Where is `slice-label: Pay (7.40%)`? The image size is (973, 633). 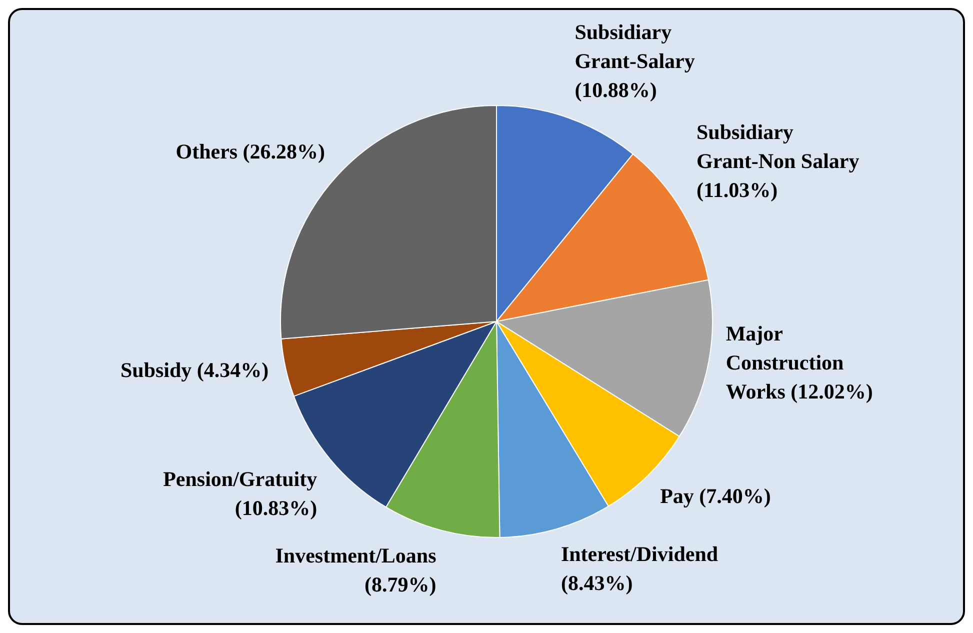
slice-label: Pay (7.40%) is located at coordinates (715, 496).